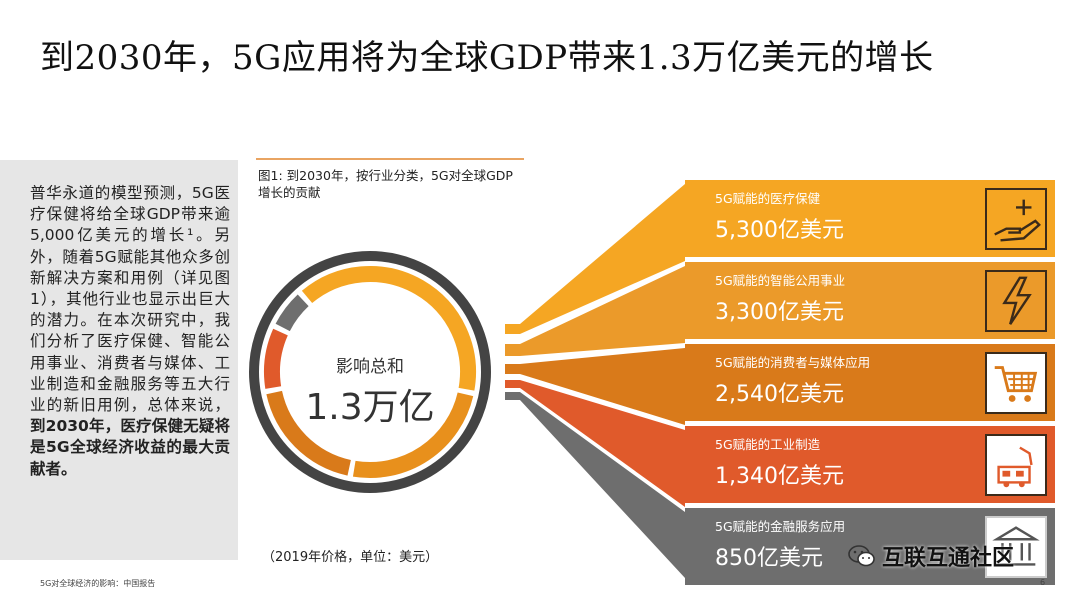 The width and height of the screenshot is (1080, 608). Describe the element at coordinates (1016, 547) in the screenshot. I see `bank-icon` at that location.